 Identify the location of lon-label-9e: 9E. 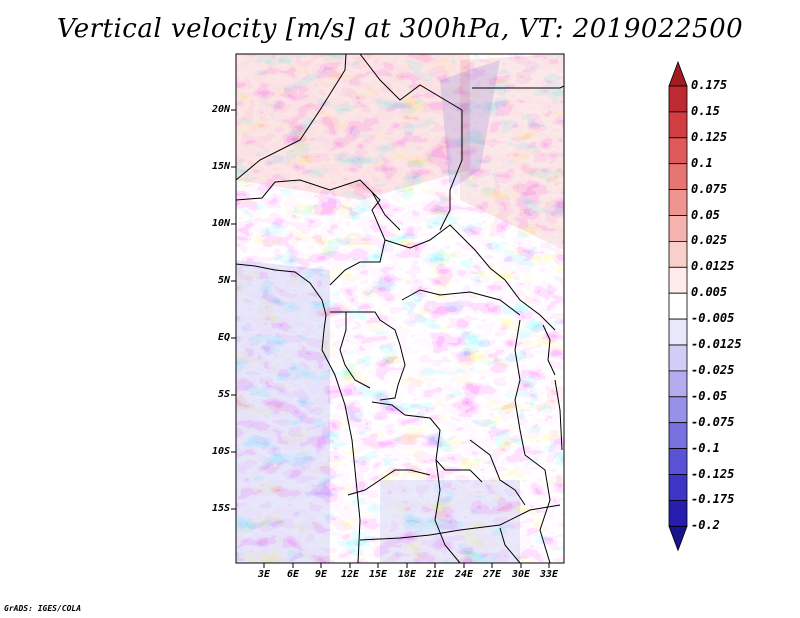
(321, 574).